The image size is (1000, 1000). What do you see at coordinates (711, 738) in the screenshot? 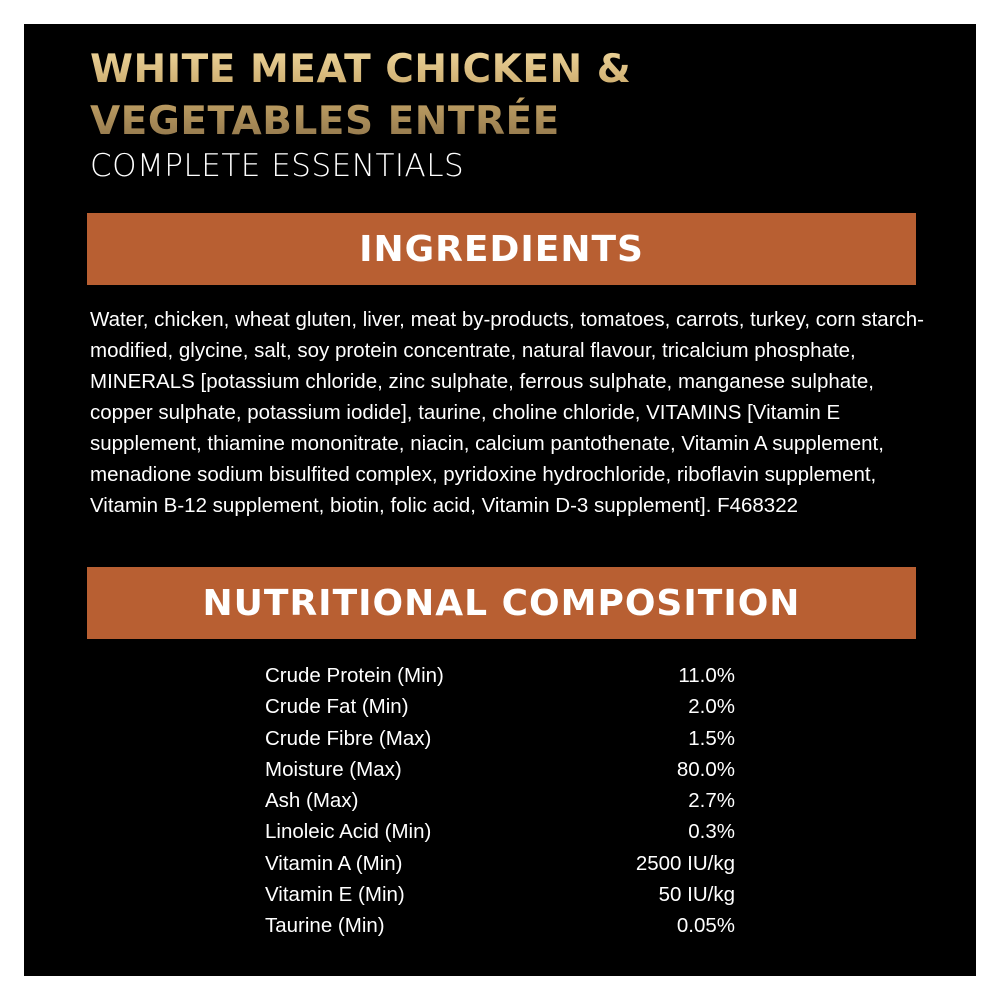
I see `nutrient-value: 1.5%` at bounding box center [711, 738].